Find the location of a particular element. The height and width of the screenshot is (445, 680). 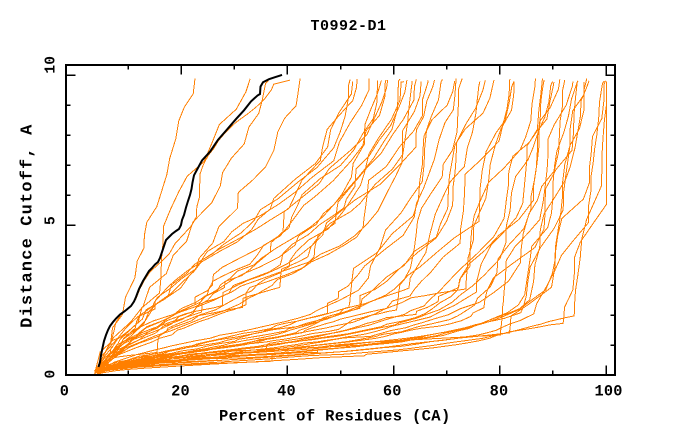

svg-text: 100 is located at coordinates (609, 392).